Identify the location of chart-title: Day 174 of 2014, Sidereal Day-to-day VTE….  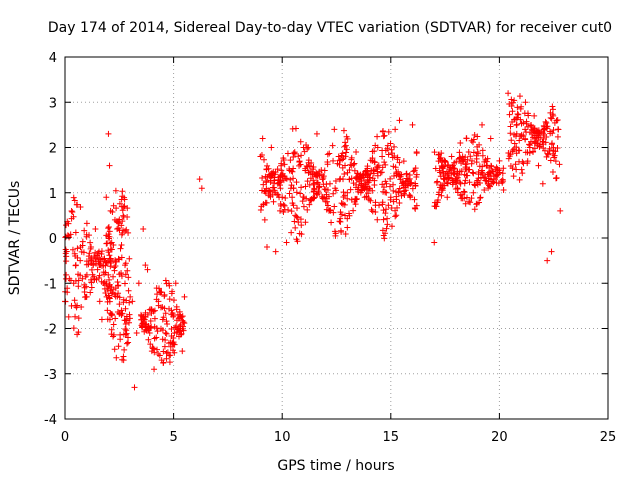
(330, 28).